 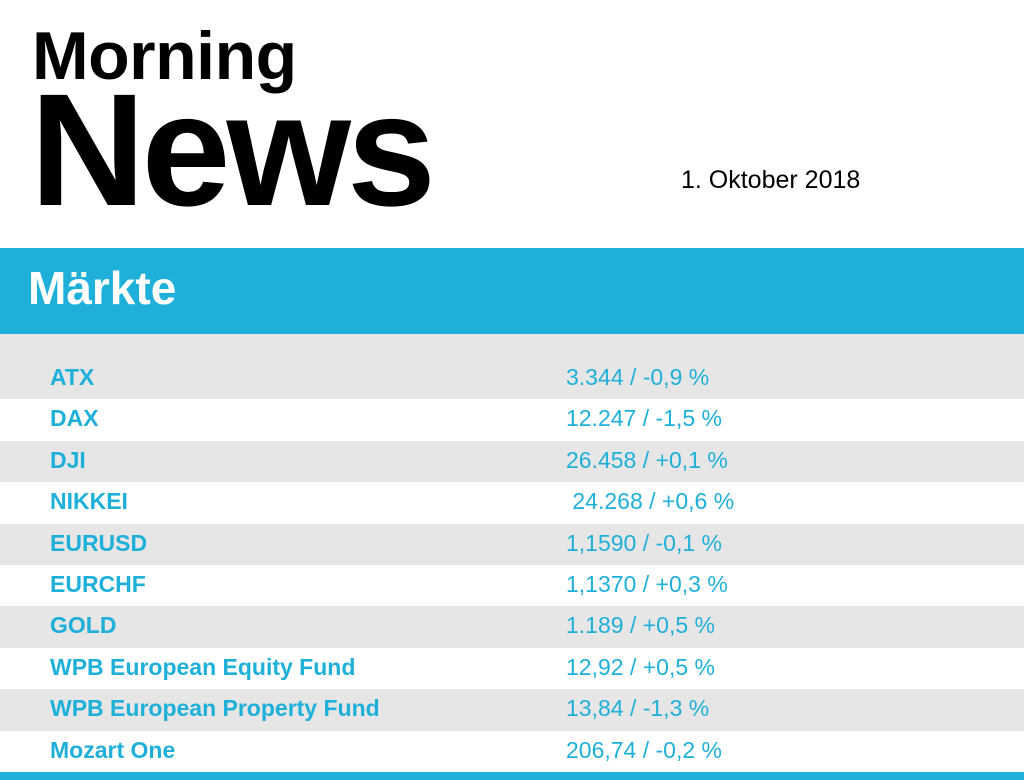 What do you see at coordinates (640, 625) in the screenshot?
I see `market-value: 1.189 / +0,5 %` at bounding box center [640, 625].